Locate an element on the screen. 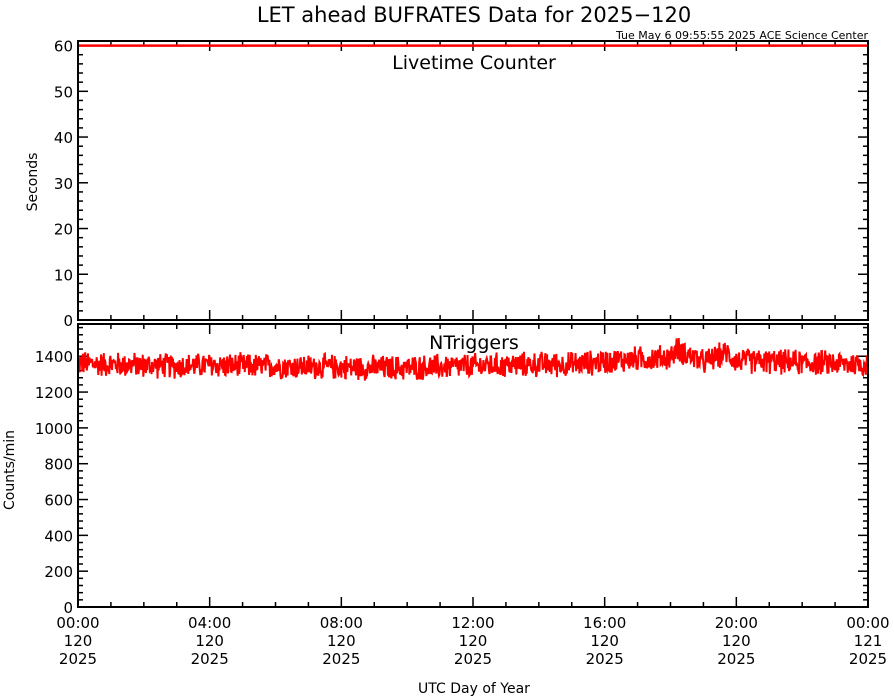  x-tick-label: 121 is located at coordinates (868, 641).